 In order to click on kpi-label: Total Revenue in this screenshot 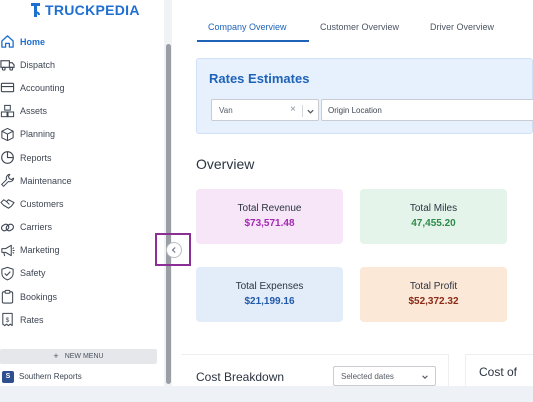, I will do `click(269, 208)`.